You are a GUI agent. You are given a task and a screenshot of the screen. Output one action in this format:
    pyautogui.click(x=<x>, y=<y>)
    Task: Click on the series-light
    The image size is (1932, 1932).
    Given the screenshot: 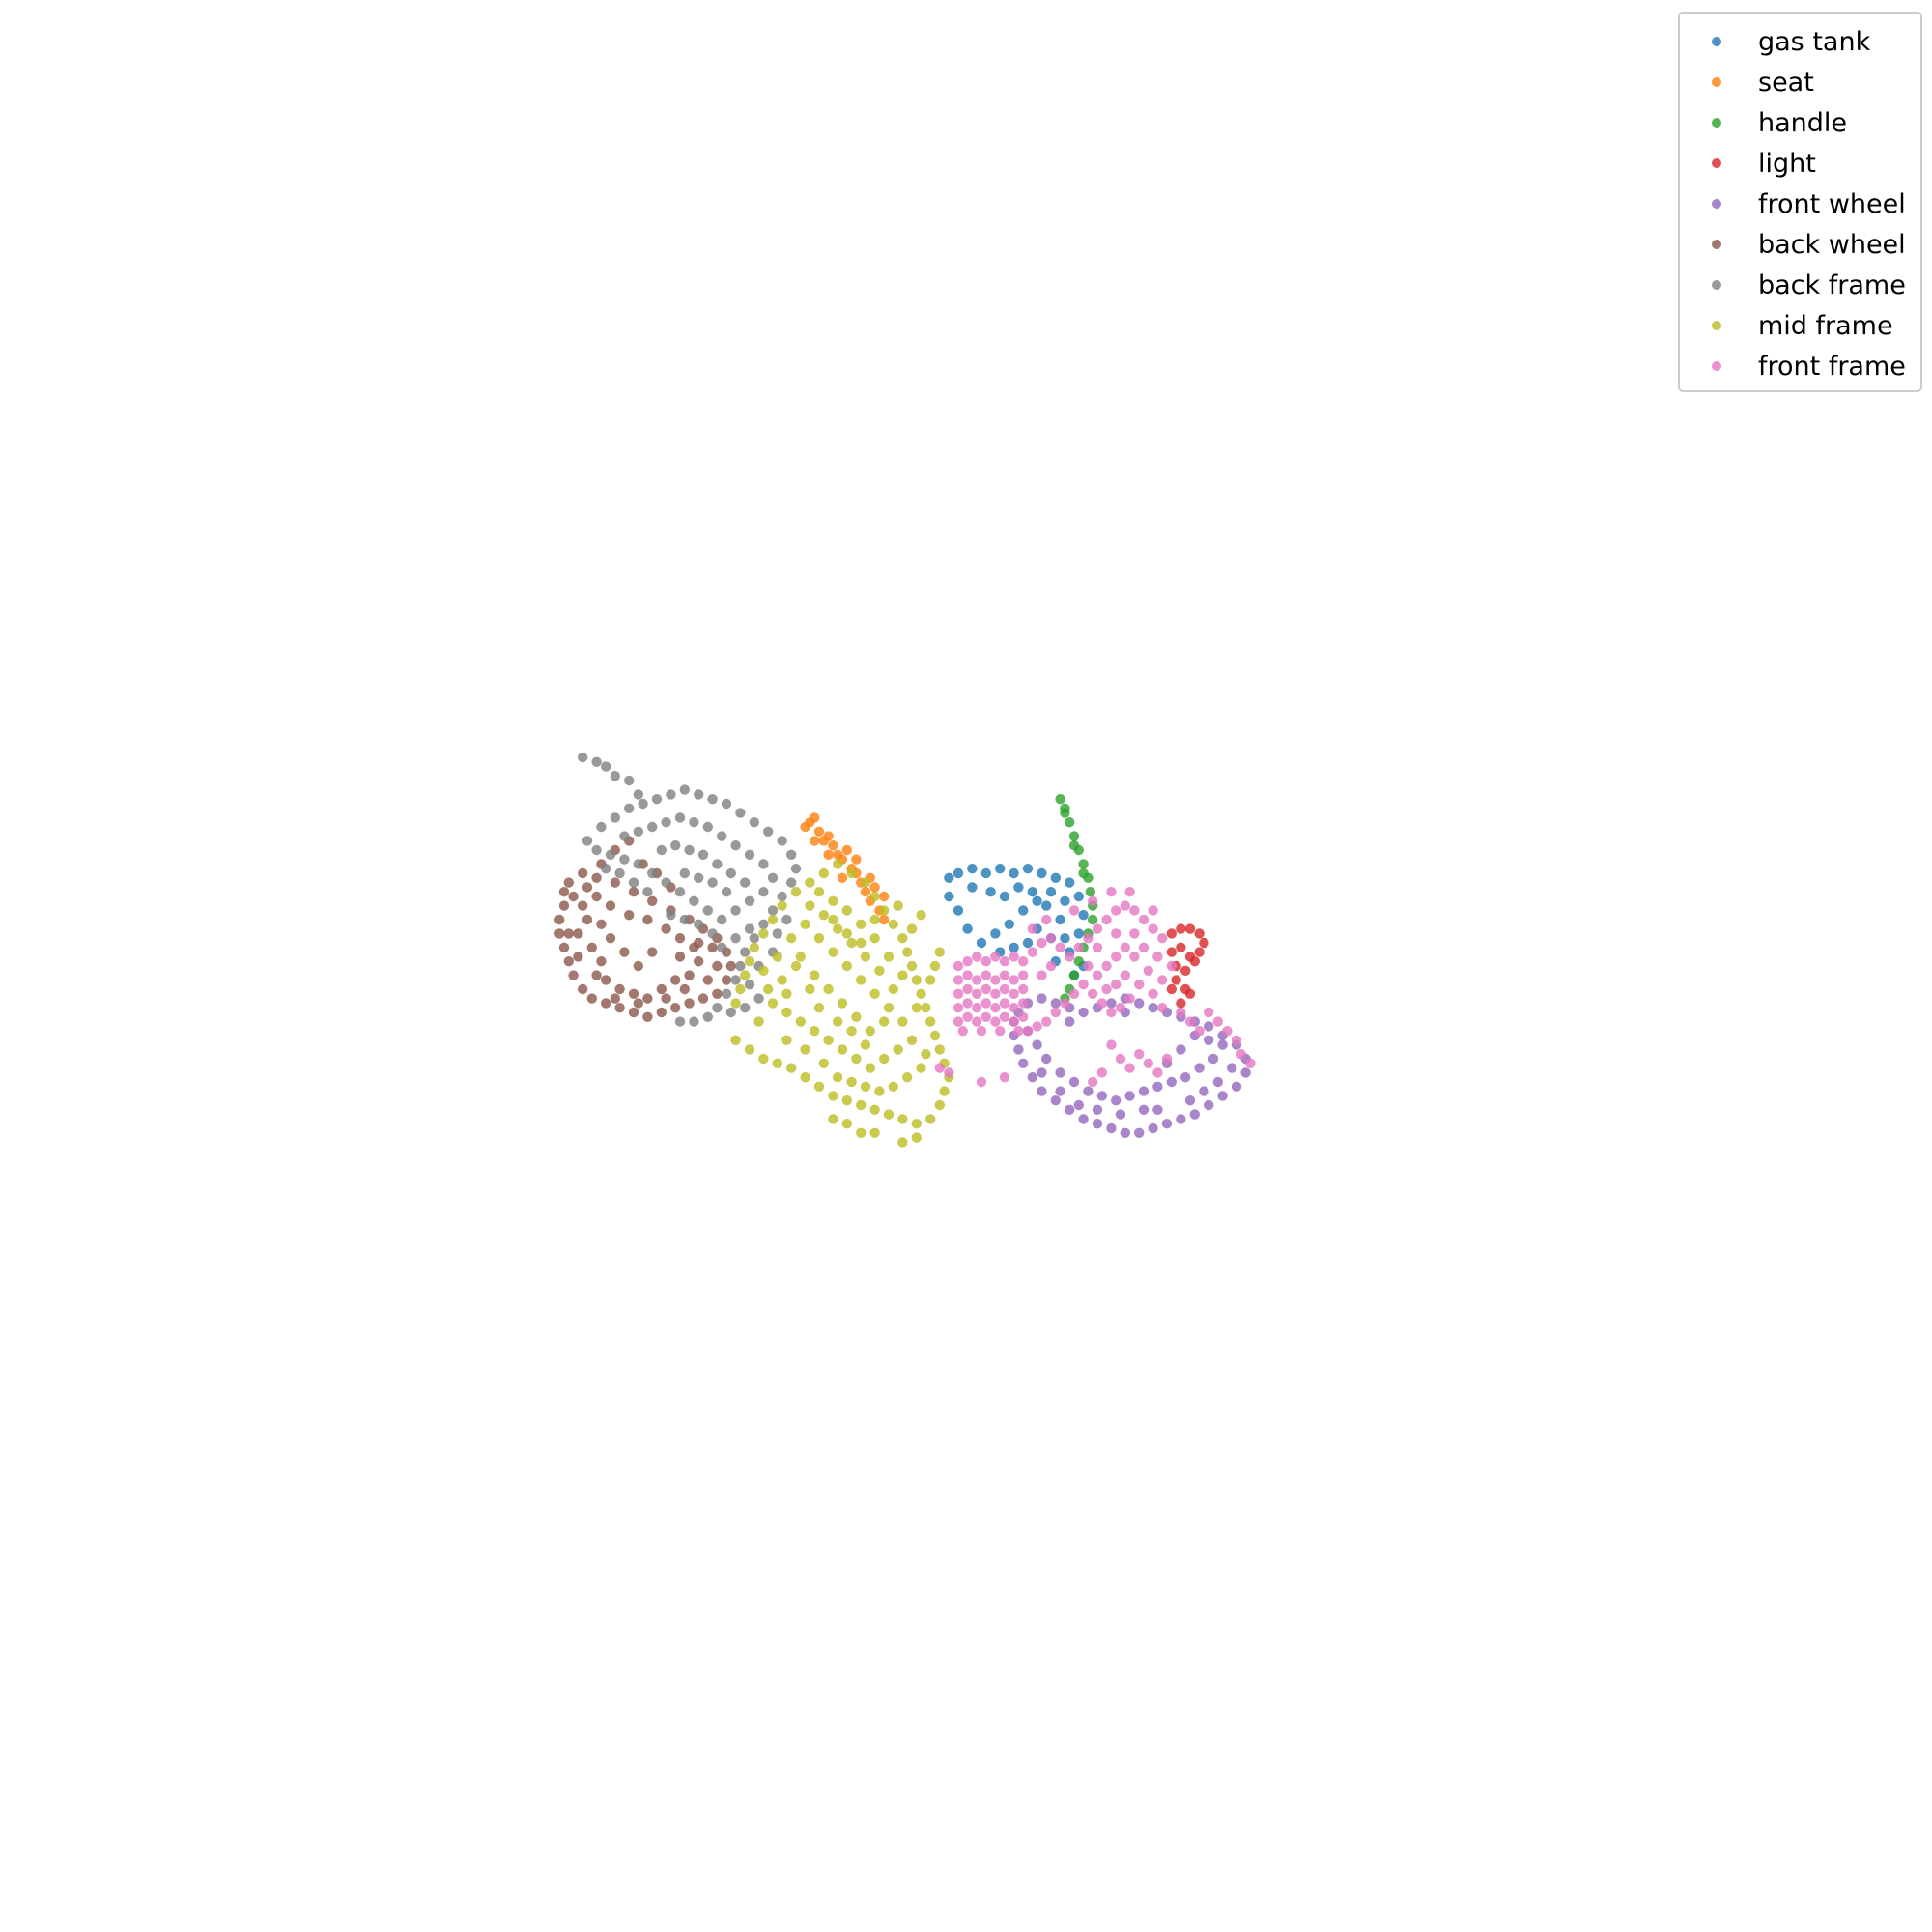 What is the action you would take?
    pyautogui.click(x=1187, y=966)
    